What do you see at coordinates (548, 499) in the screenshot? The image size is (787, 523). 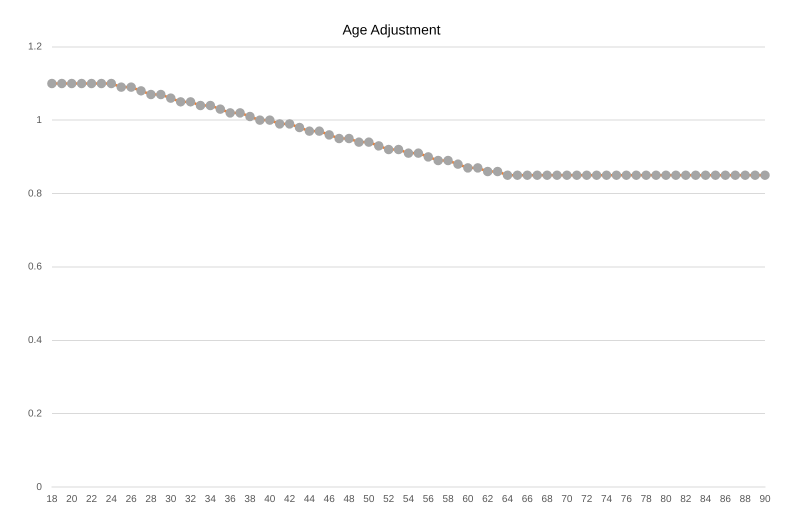 I see `x-tick-label: 68` at bounding box center [548, 499].